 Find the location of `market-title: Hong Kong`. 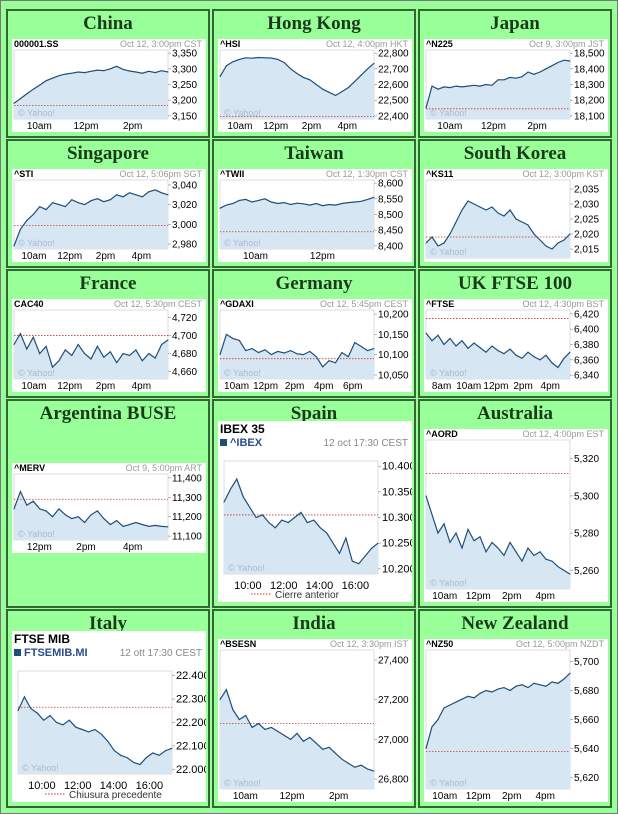

market-title: Hong Kong is located at coordinates (314, 23).